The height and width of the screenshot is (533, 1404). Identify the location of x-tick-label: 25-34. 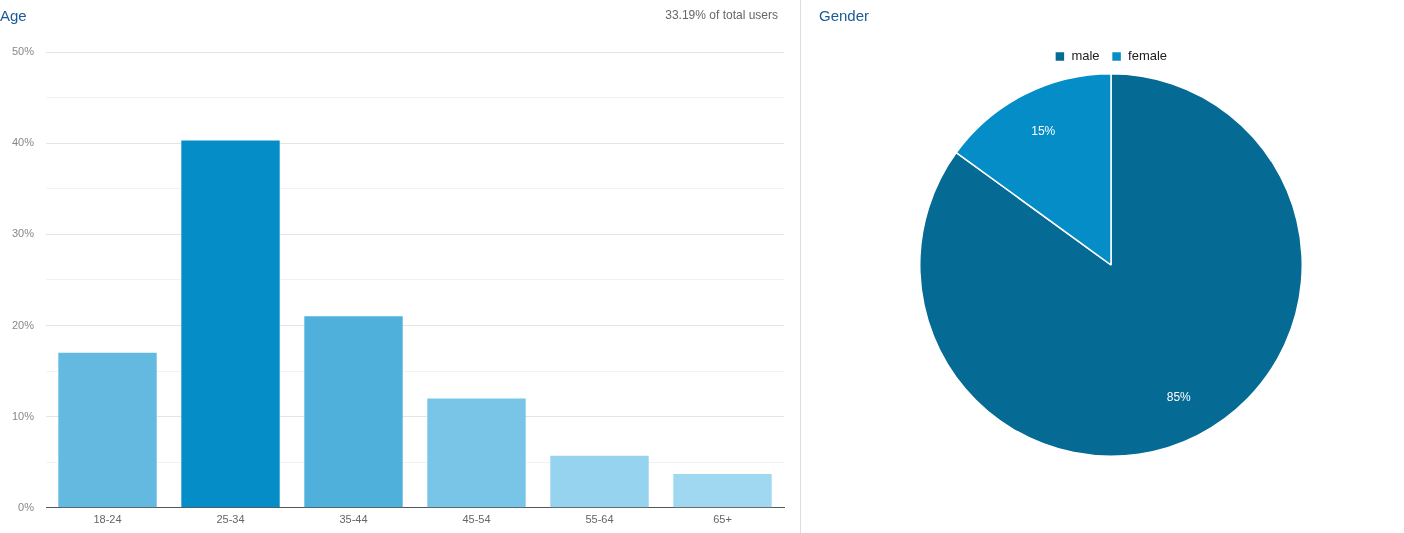
(230, 519).